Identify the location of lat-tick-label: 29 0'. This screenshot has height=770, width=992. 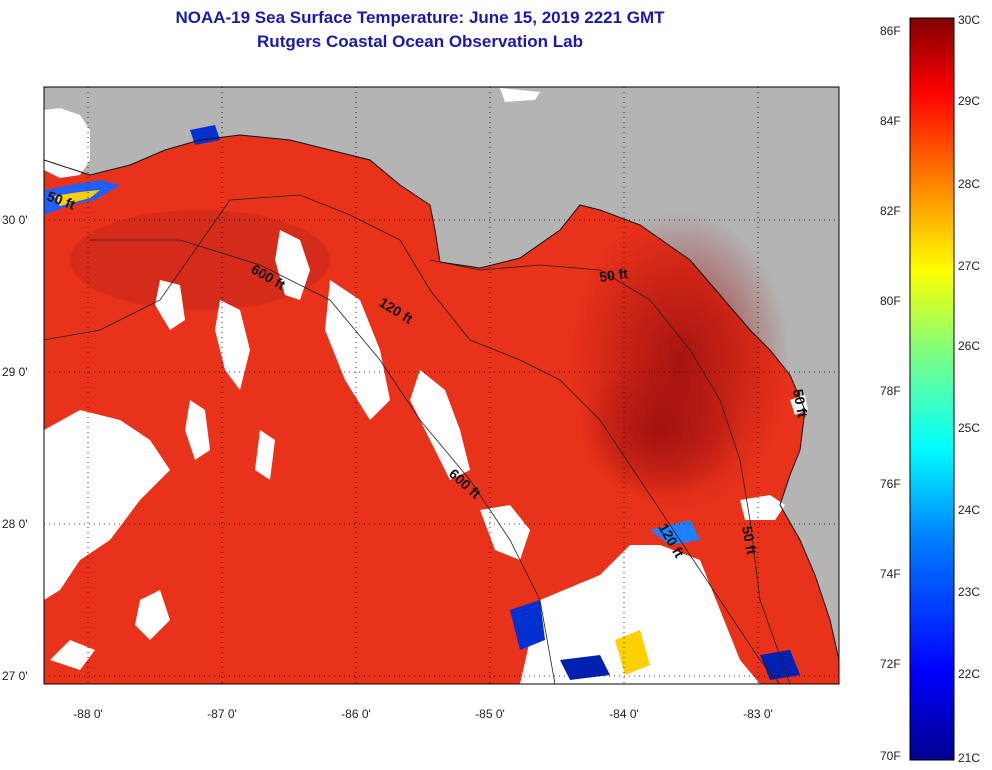
(15, 372).